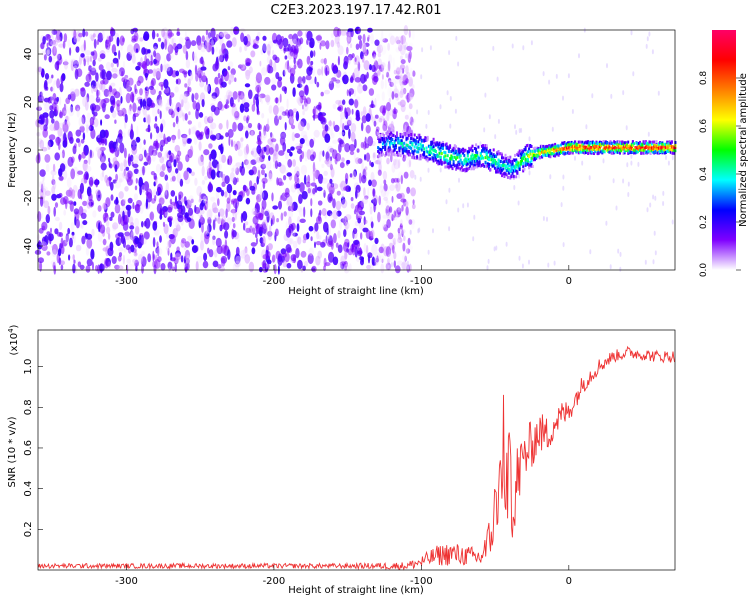  Describe the element at coordinates (28, 246) in the screenshot. I see `spectrogram-y-tick-label: -40` at that location.